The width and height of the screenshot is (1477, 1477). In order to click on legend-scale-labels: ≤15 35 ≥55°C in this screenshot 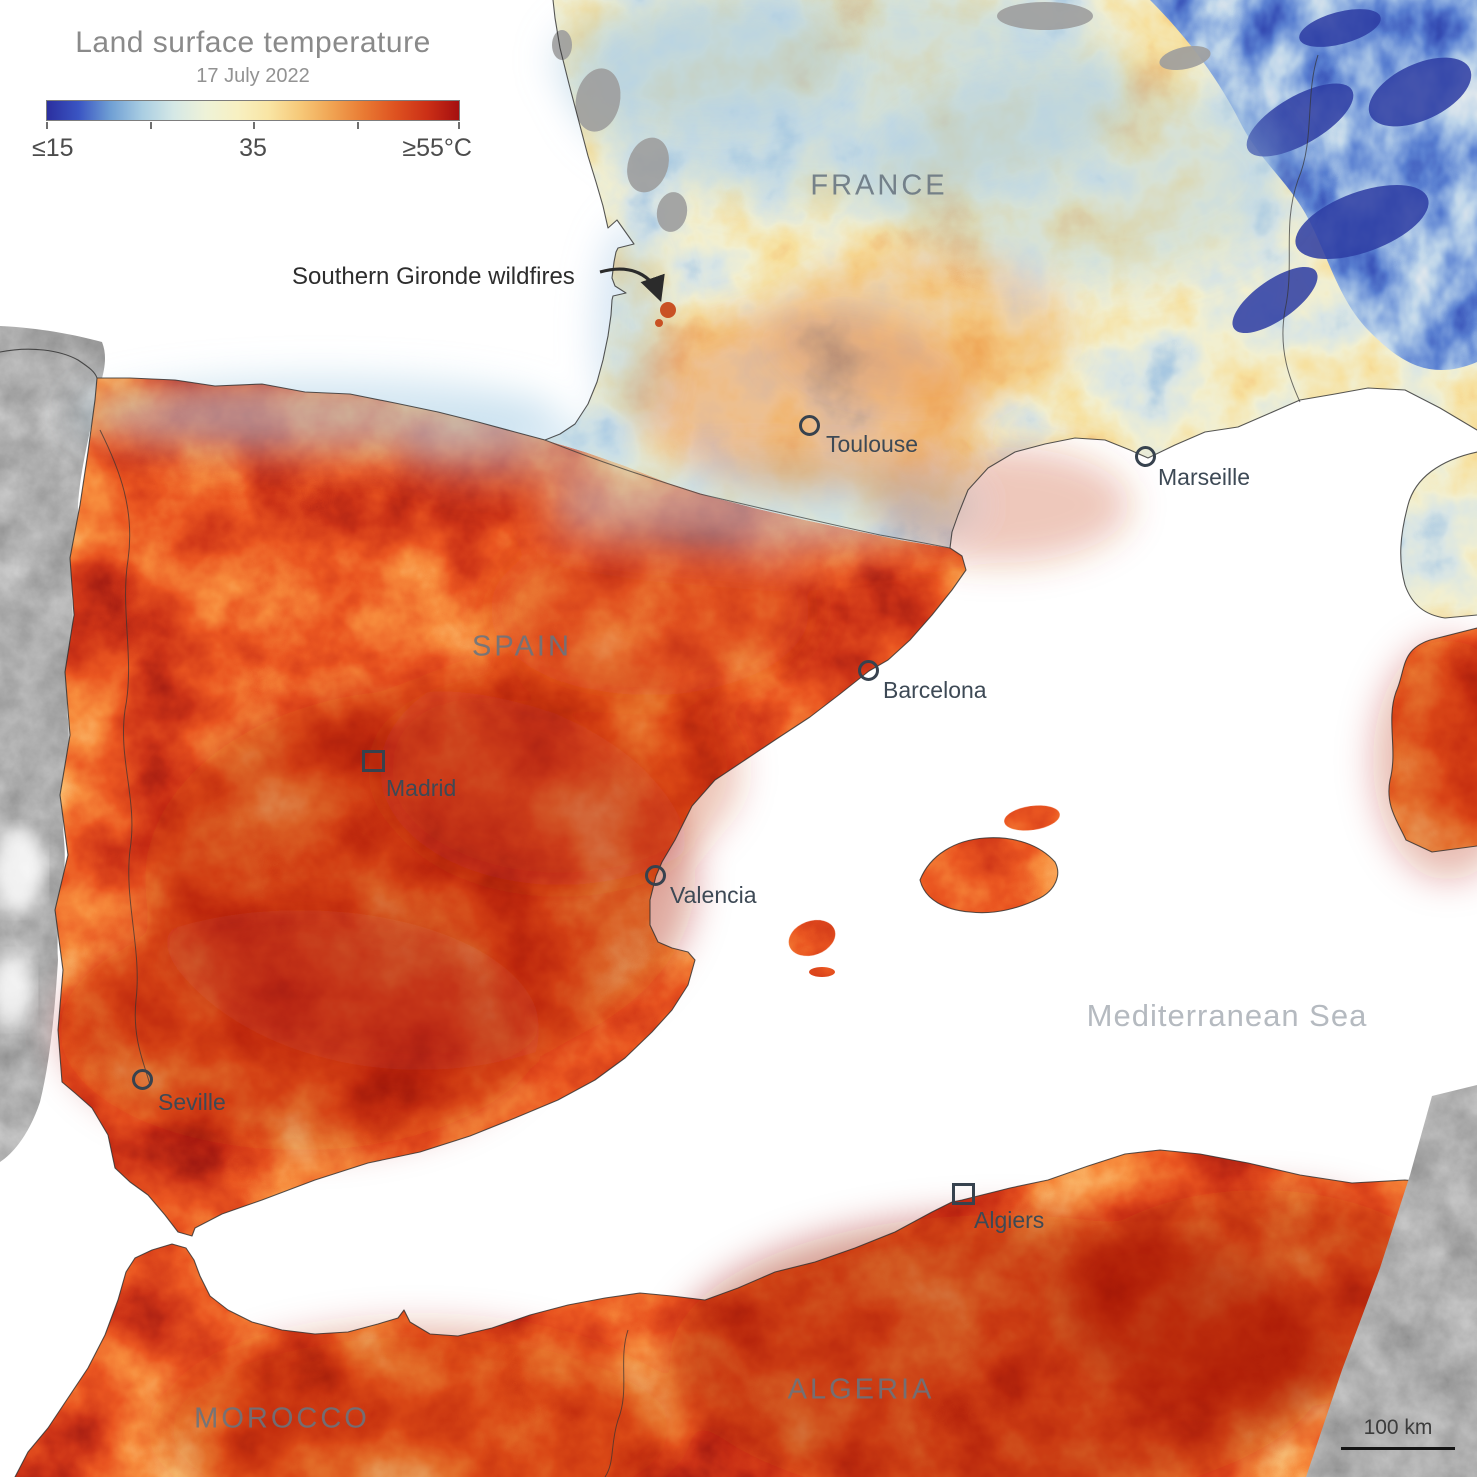, I will do `click(252, 148)`.